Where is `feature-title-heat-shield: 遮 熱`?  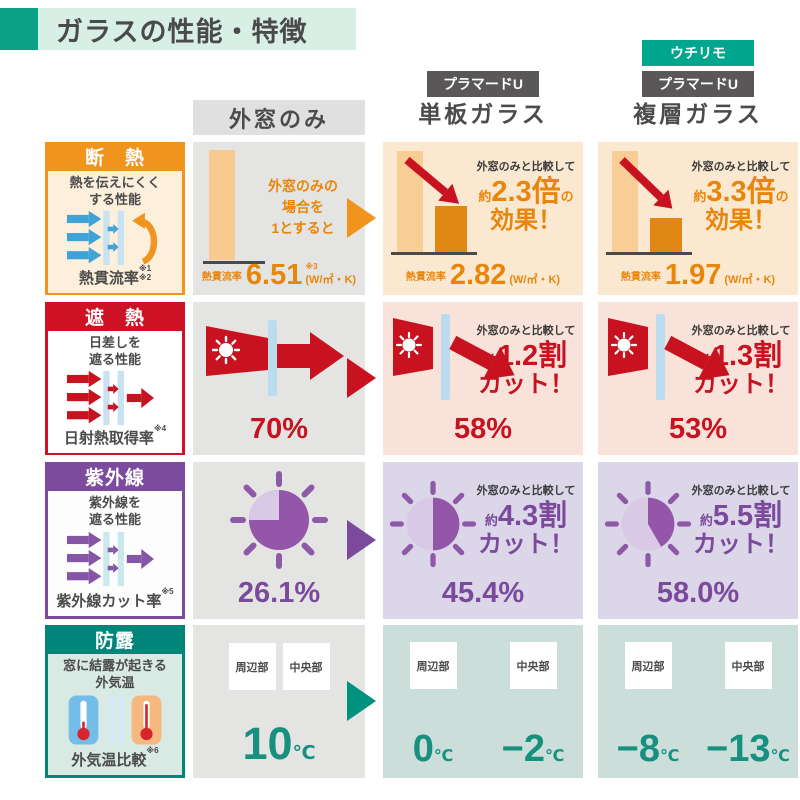
feature-title-heat-shield: 遮 熱 is located at coordinates (114, 318).